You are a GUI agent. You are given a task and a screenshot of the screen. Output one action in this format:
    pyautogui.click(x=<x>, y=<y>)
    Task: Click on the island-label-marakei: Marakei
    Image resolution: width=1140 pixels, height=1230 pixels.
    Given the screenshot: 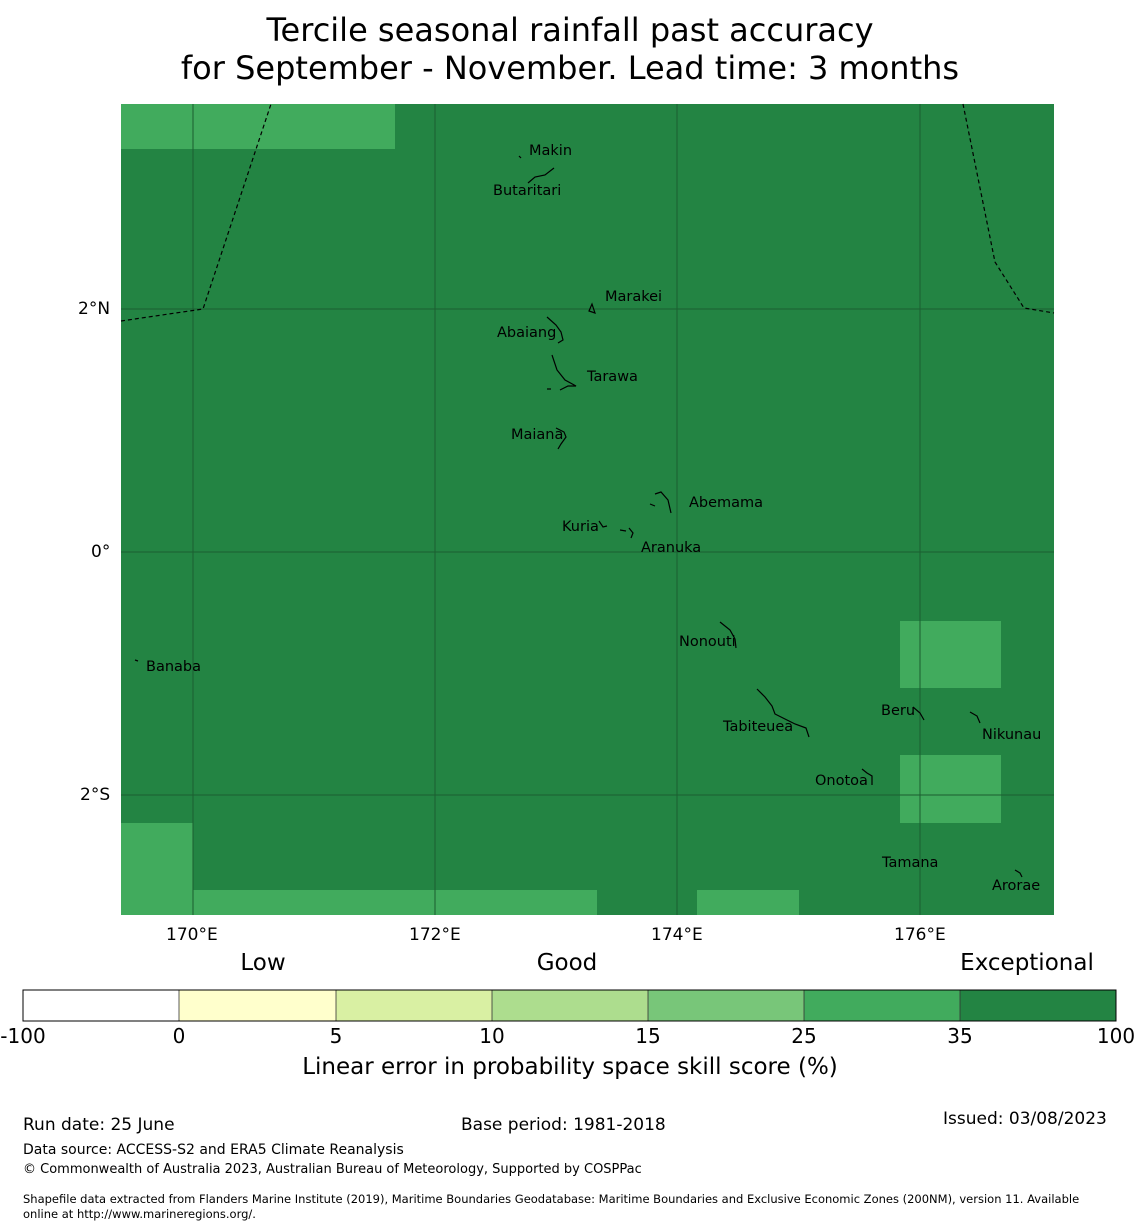 What is the action you would take?
    pyautogui.click(x=633, y=297)
    